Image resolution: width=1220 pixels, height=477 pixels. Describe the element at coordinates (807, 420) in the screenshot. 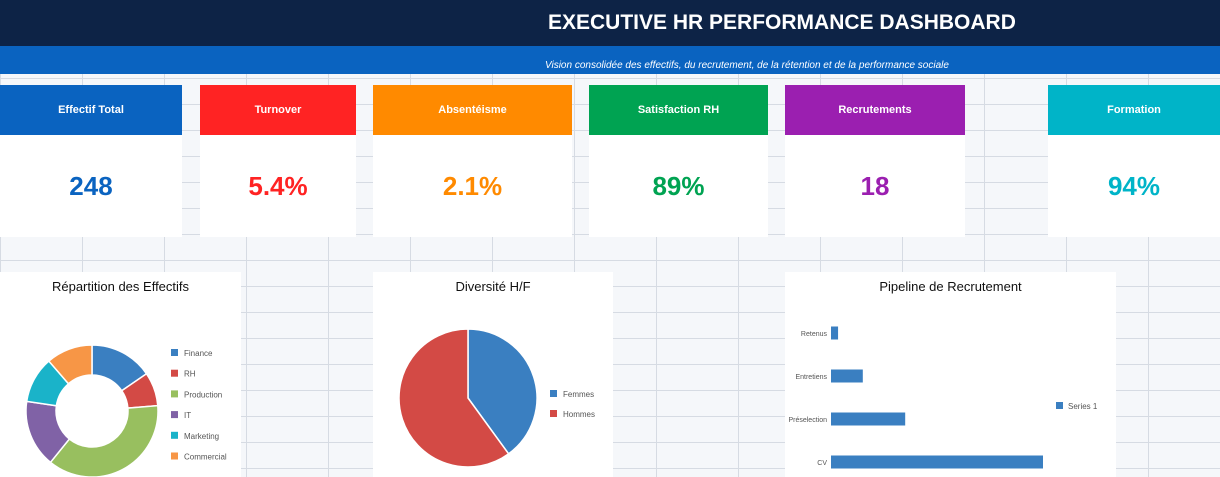

I see `bar-label-preselection: Préselection` at that location.